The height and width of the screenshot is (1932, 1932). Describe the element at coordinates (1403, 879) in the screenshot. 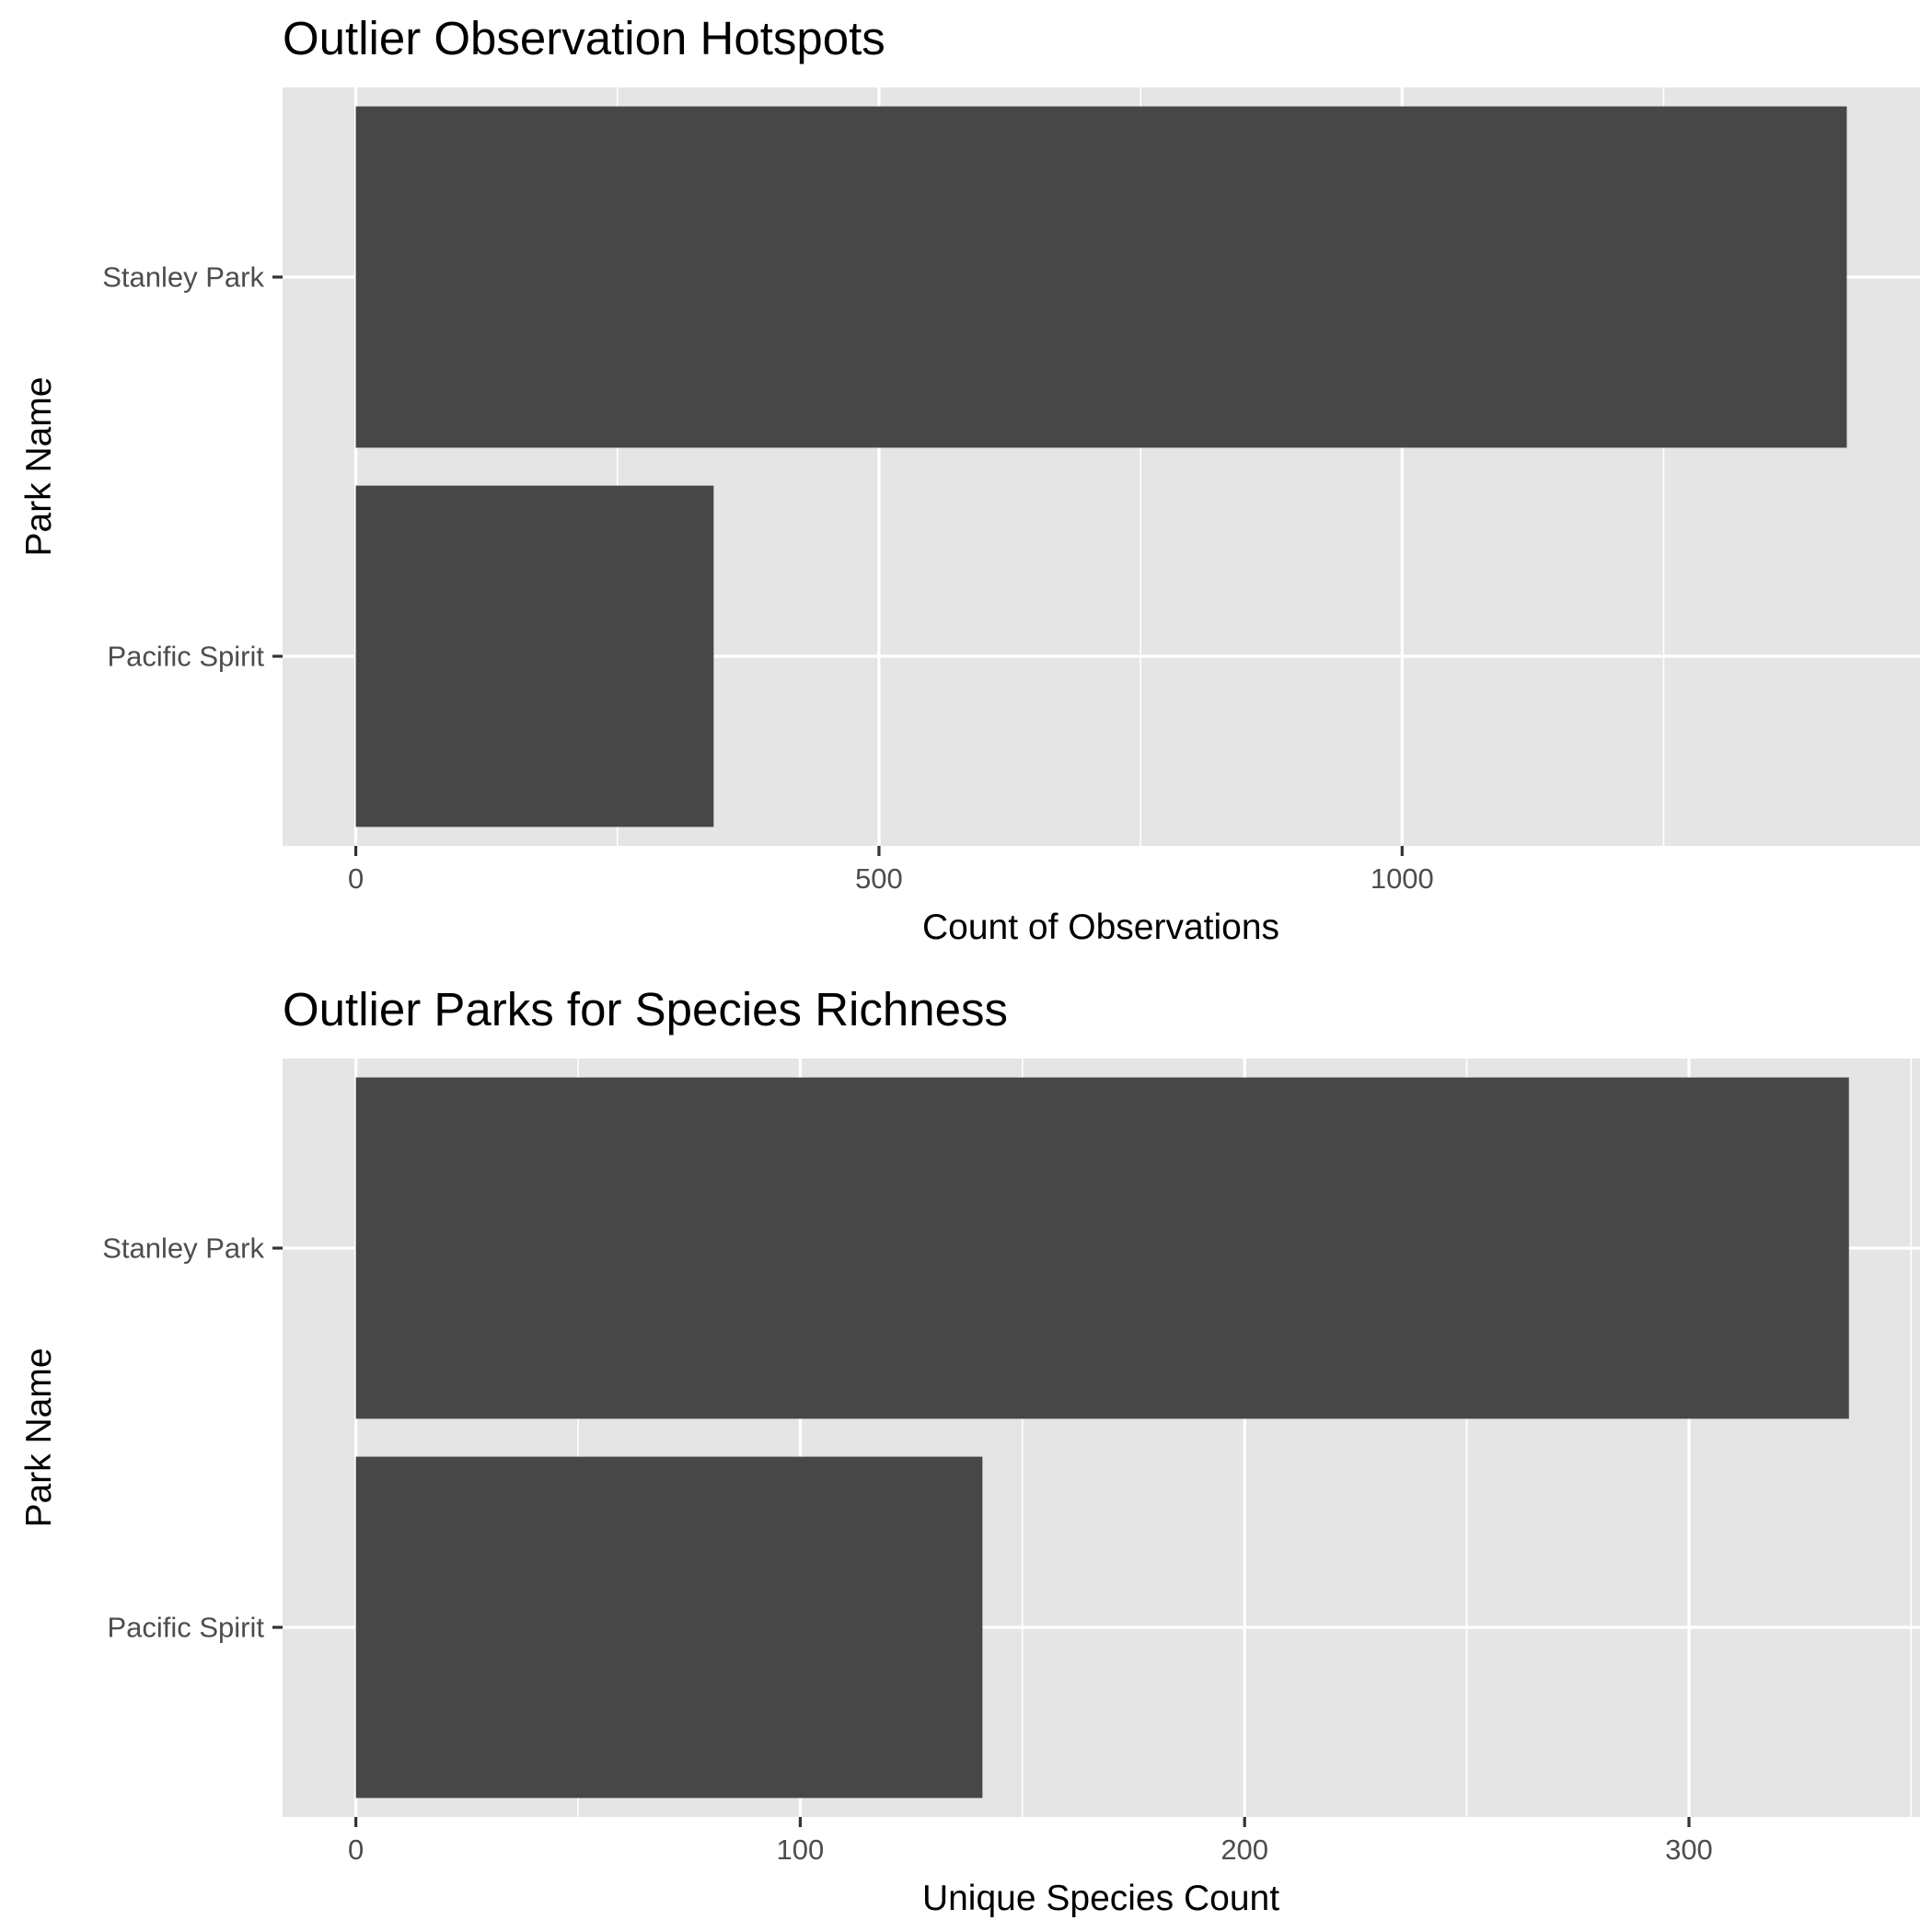

I see `x-tick-label: 1000` at that location.